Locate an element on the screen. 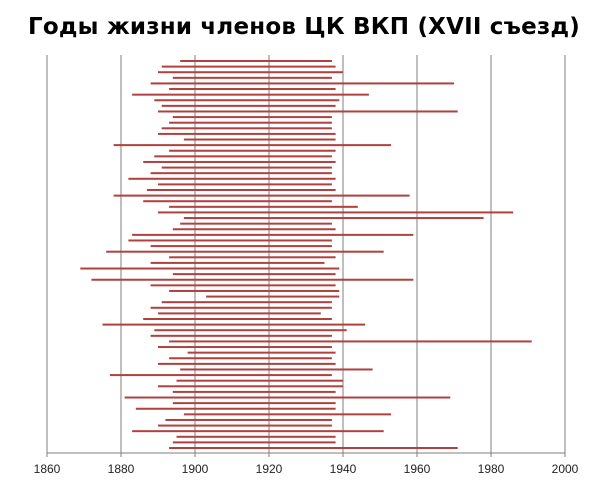 The image size is (608, 489). x-tick-label: 1900 is located at coordinates (195, 469).